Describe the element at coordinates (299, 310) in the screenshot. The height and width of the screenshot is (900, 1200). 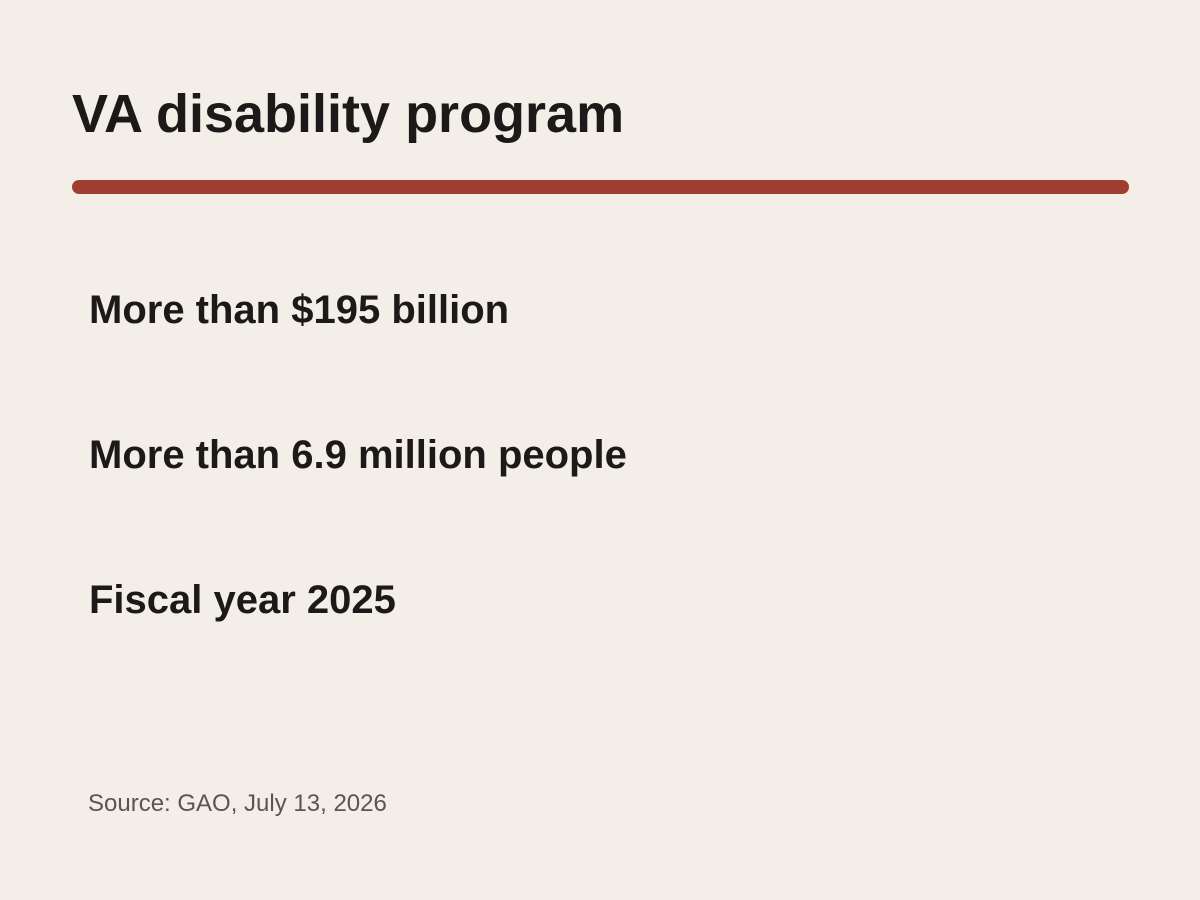
I see `fact-amount: More than $195 billion` at that location.